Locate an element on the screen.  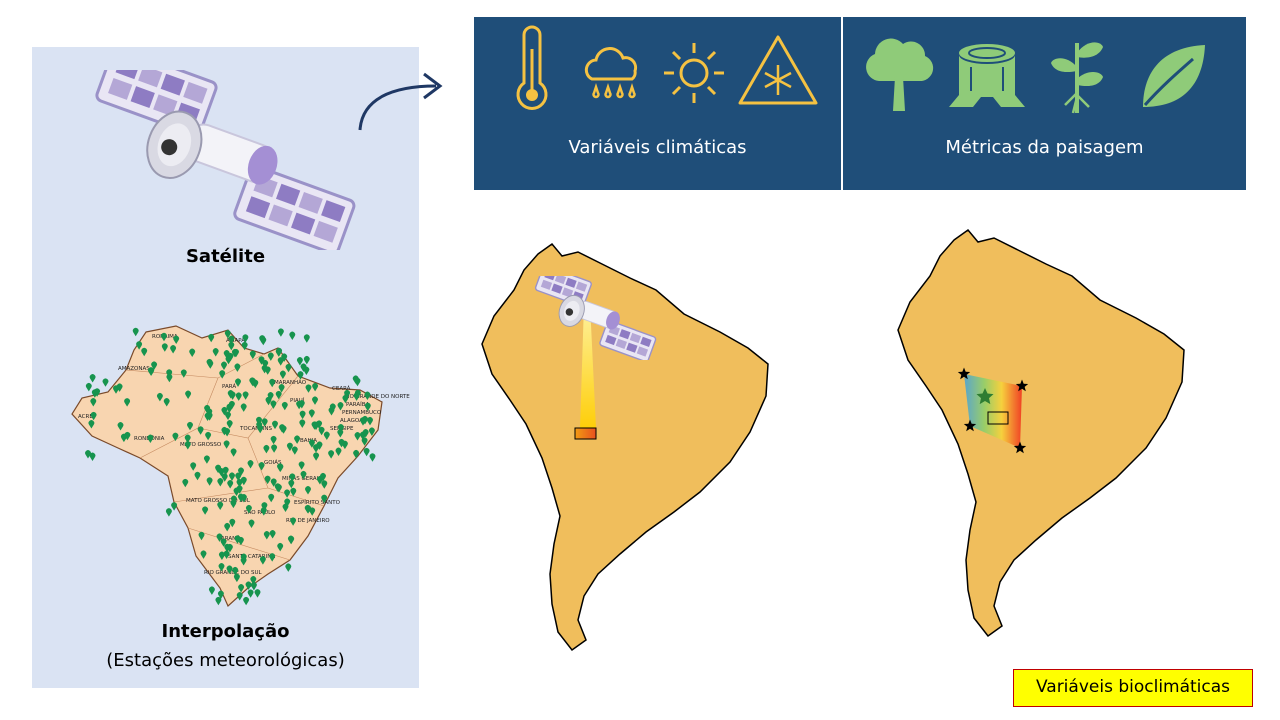
brazil-state-label: MATO GROSSO DO SUL is located at coordinates (218, 501).